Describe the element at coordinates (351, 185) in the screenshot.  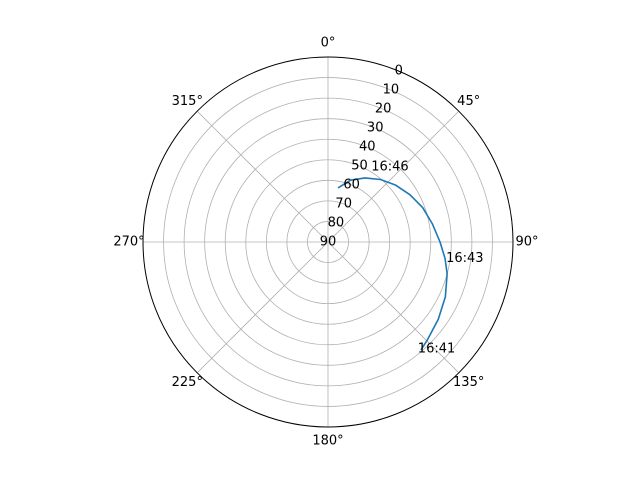
I see `r-tick-label: 60` at that location.